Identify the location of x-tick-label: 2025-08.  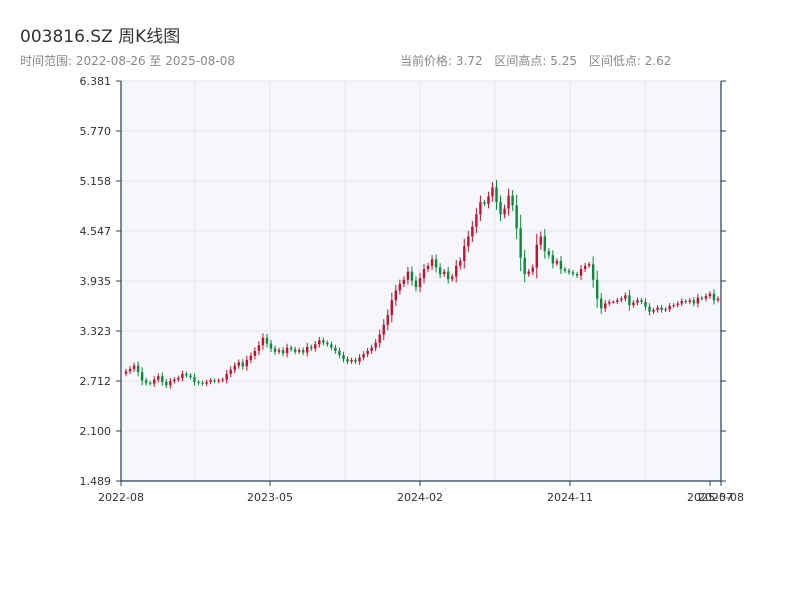
(721, 497).